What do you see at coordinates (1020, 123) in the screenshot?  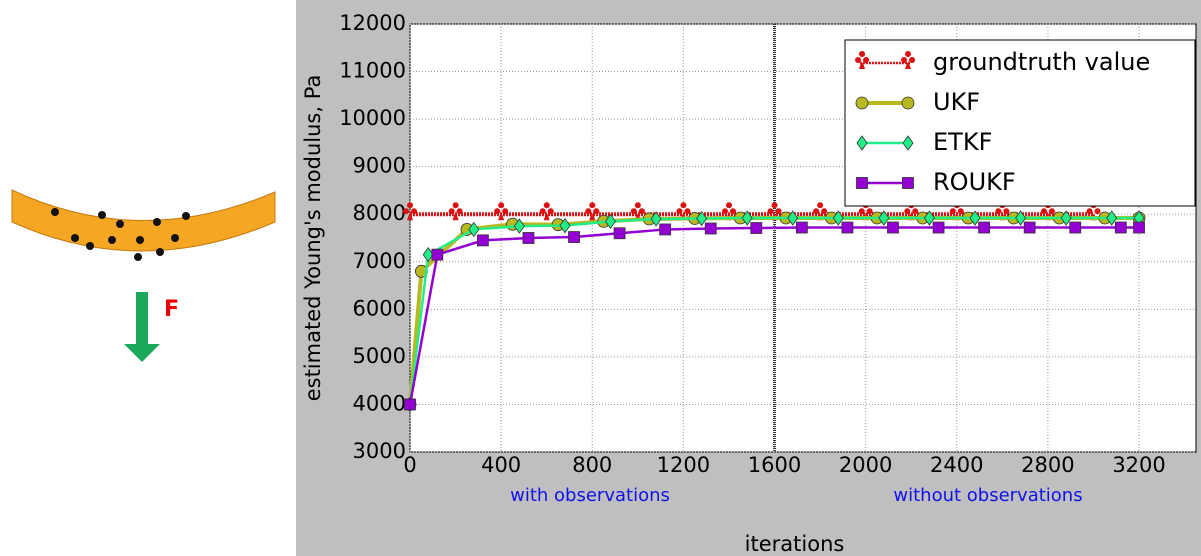 I see `legend: groundtruth value UKF ETKF ROUKF` at bounding box center [1020, 123].